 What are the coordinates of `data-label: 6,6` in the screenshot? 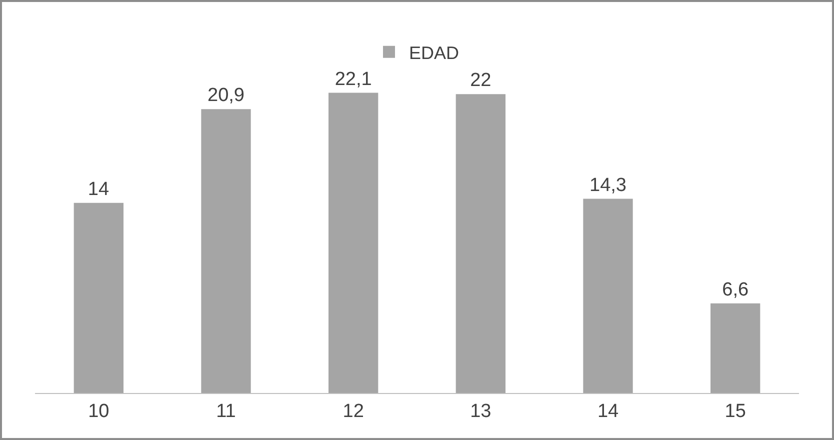 It's located at (735, 289).